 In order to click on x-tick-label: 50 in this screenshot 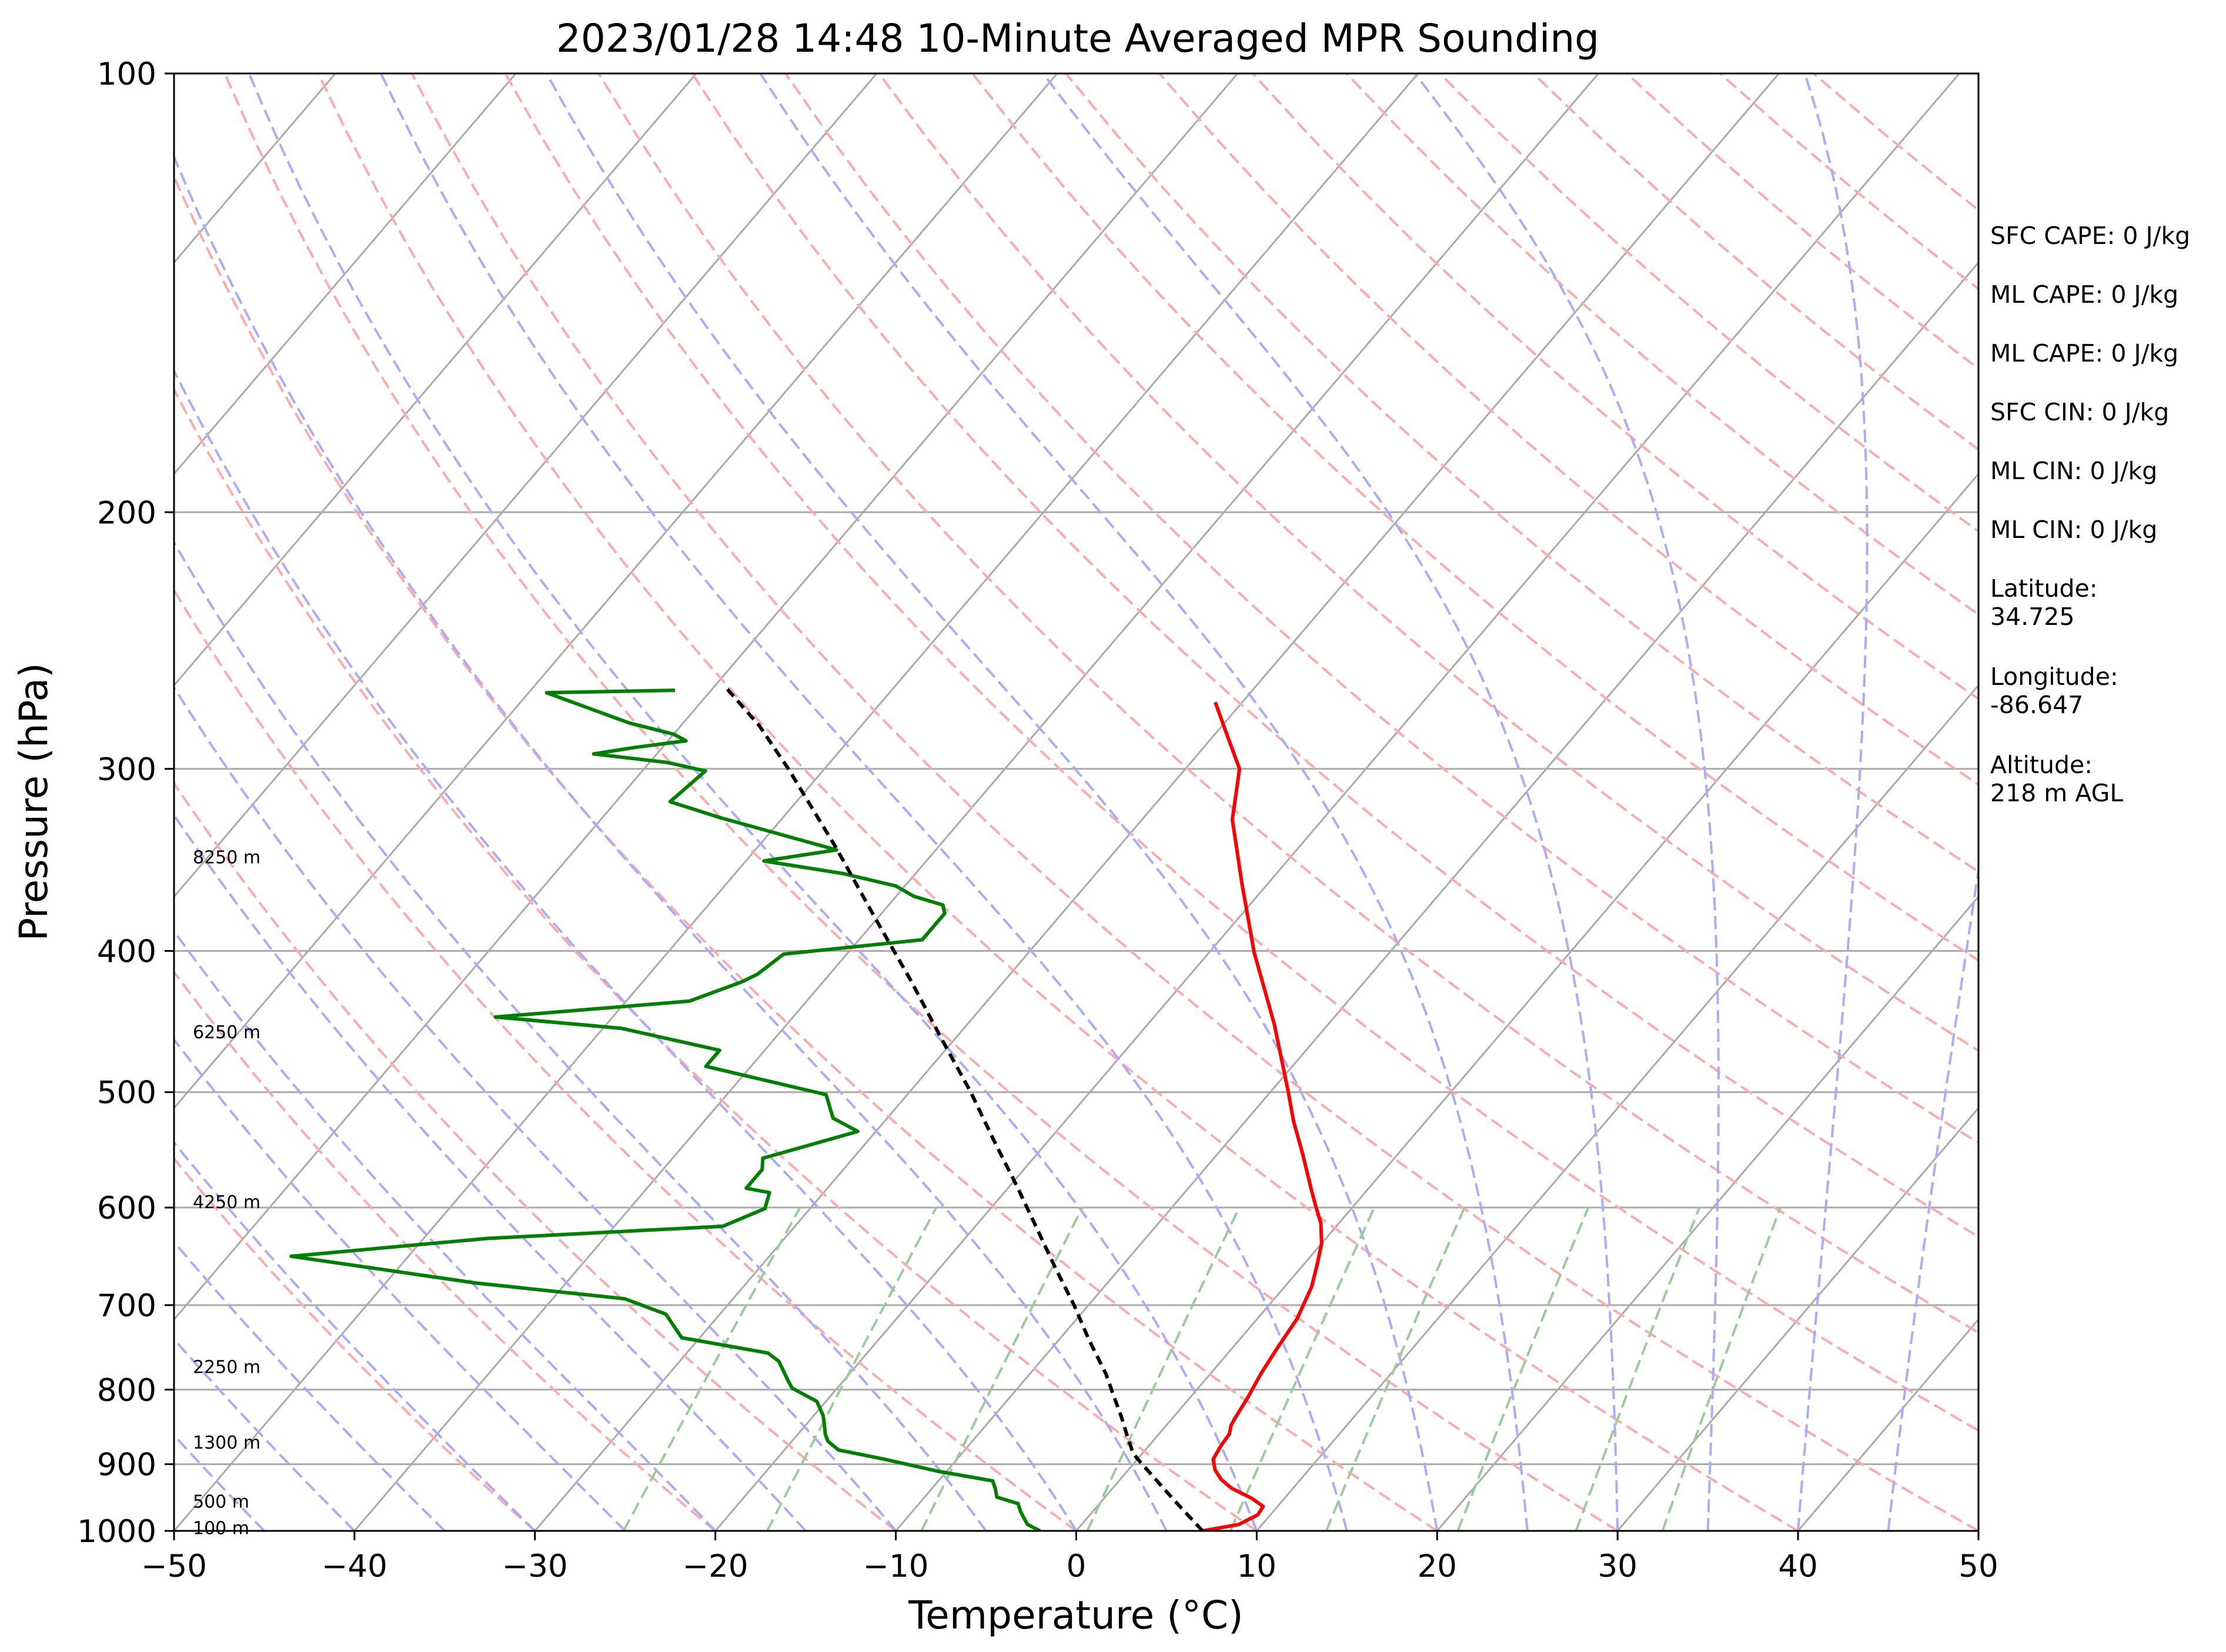, I will do `click(1978, 1567)`.